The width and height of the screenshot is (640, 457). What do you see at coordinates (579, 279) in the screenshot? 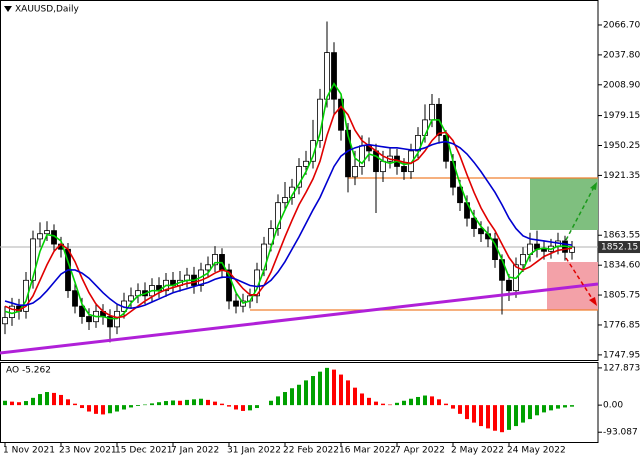
I see `arrow-down` at bounding box center [579, 279].